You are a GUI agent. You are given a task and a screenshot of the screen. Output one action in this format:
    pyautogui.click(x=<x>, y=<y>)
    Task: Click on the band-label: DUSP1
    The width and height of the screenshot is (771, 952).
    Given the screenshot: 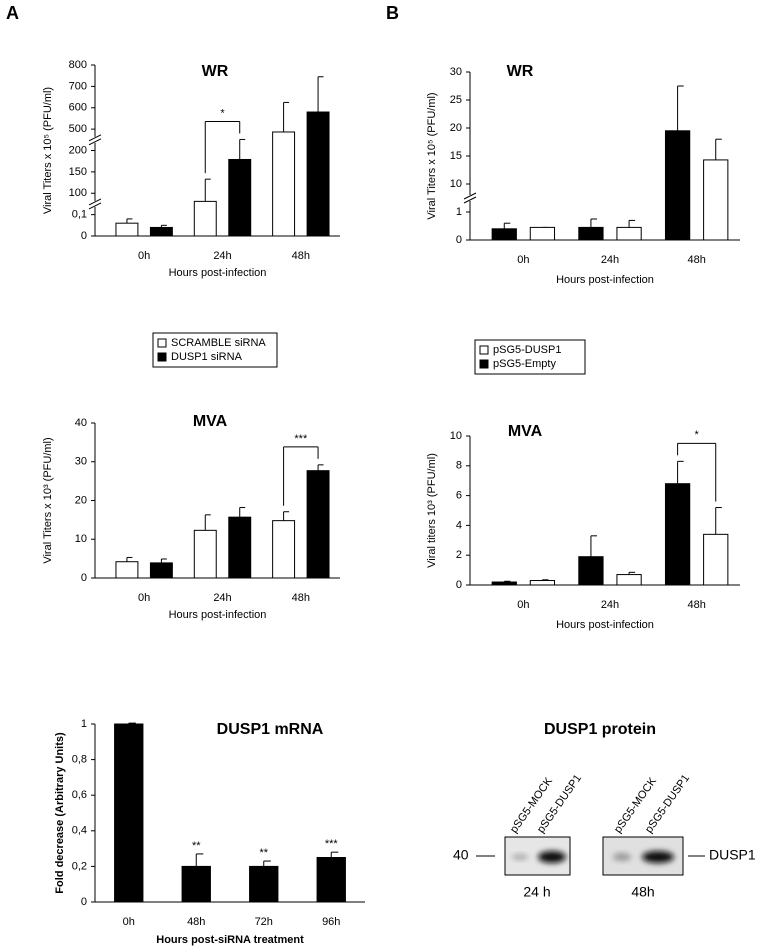 What is the action you would take?
    pyautogui.click(x=732, y=855)
    